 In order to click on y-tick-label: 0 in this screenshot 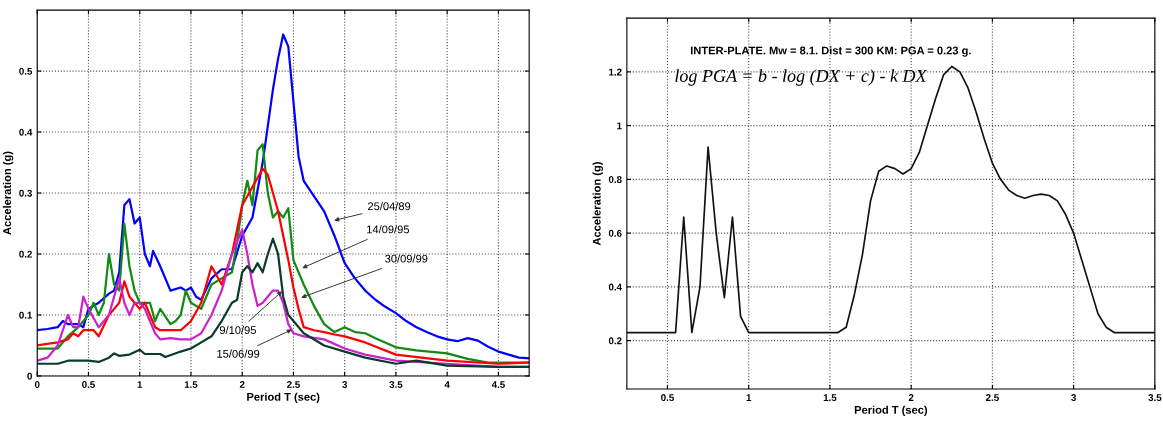, I will do `click(29, 376)`.